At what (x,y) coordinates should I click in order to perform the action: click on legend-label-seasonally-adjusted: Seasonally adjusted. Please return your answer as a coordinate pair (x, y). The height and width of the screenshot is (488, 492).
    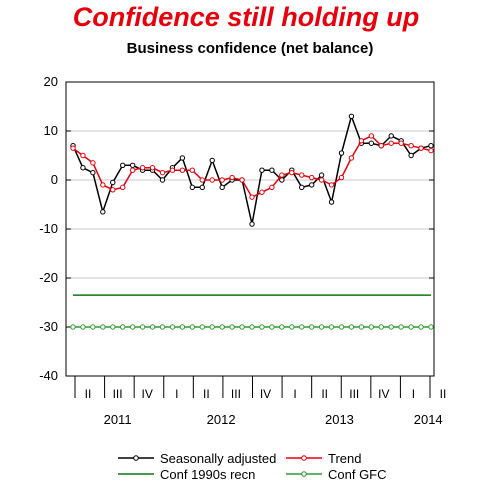
    Looking at the image, I should click on (218, 458).